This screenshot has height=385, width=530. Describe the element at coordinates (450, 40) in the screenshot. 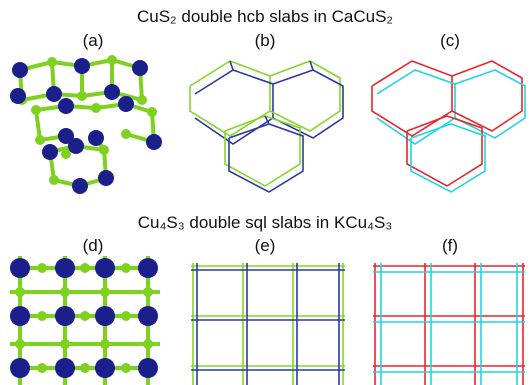

I see `panel-label-c: (c)` at that location.